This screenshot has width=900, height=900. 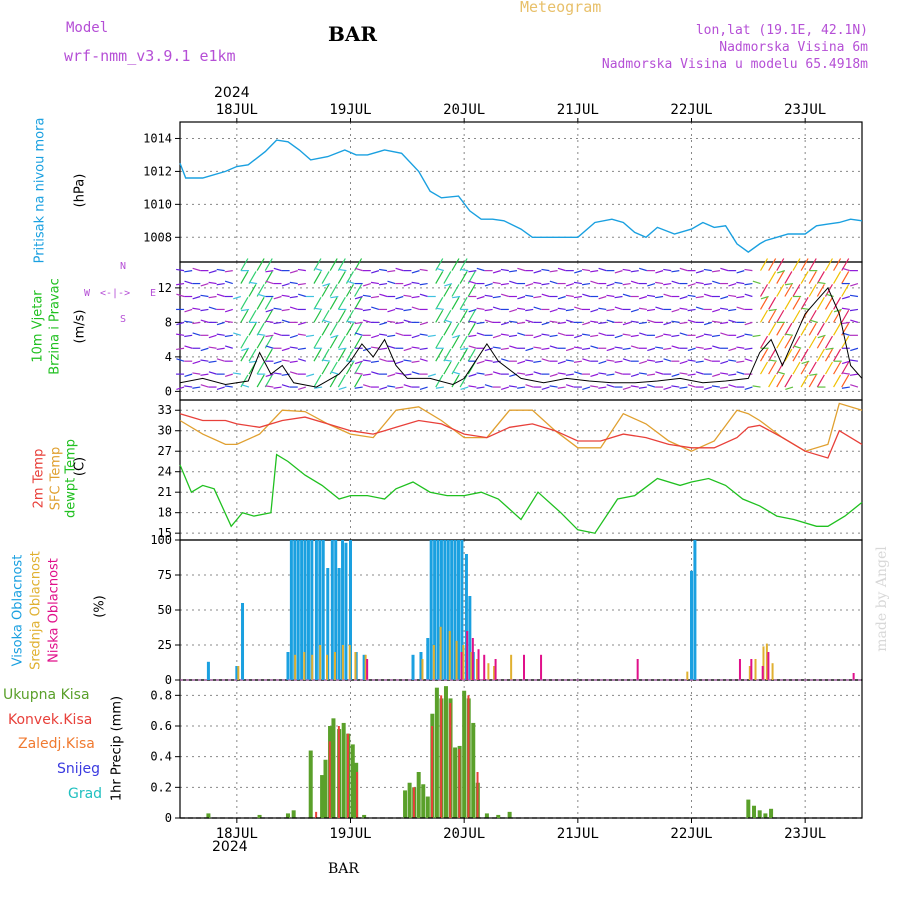 What do you see at coordinates (56, 744) in the screenshot?
I see `legend-frozen: Zaledj.Kisa` at bounding box center [56, 744].